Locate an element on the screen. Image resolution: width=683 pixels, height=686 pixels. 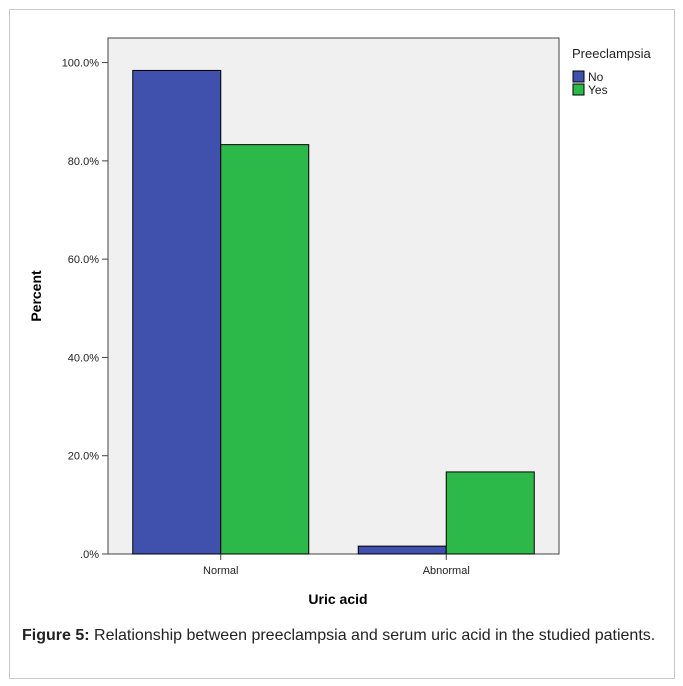
caption-label: Figure 5: is located at coordinates (56, 635).